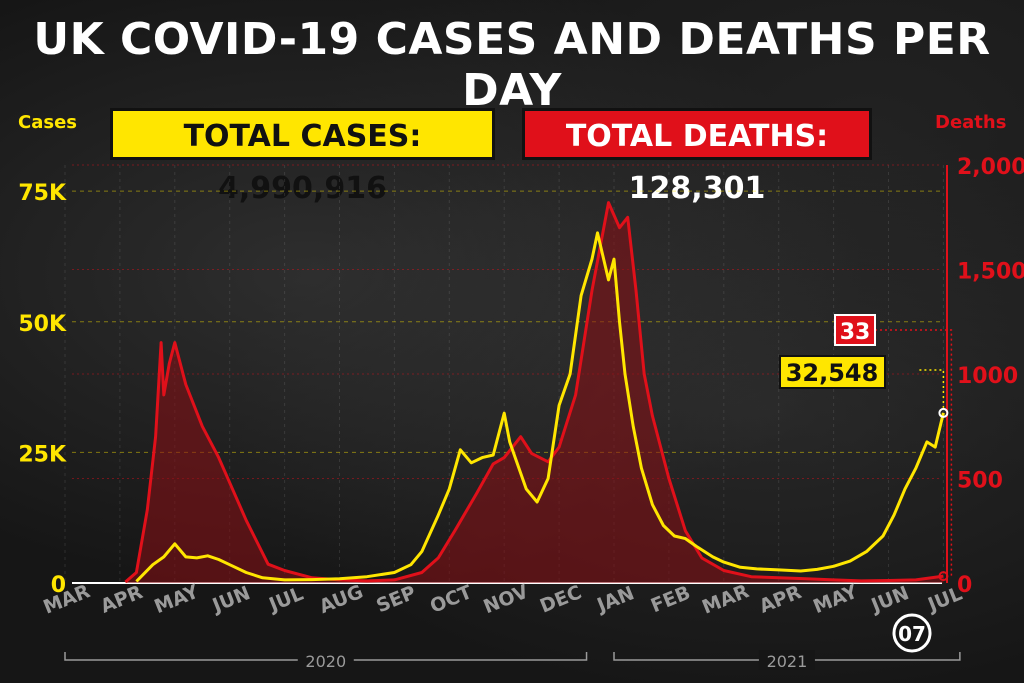 The image size is (1024, 683). I want to click on x-tick-label: OCT, so click(451, 599).